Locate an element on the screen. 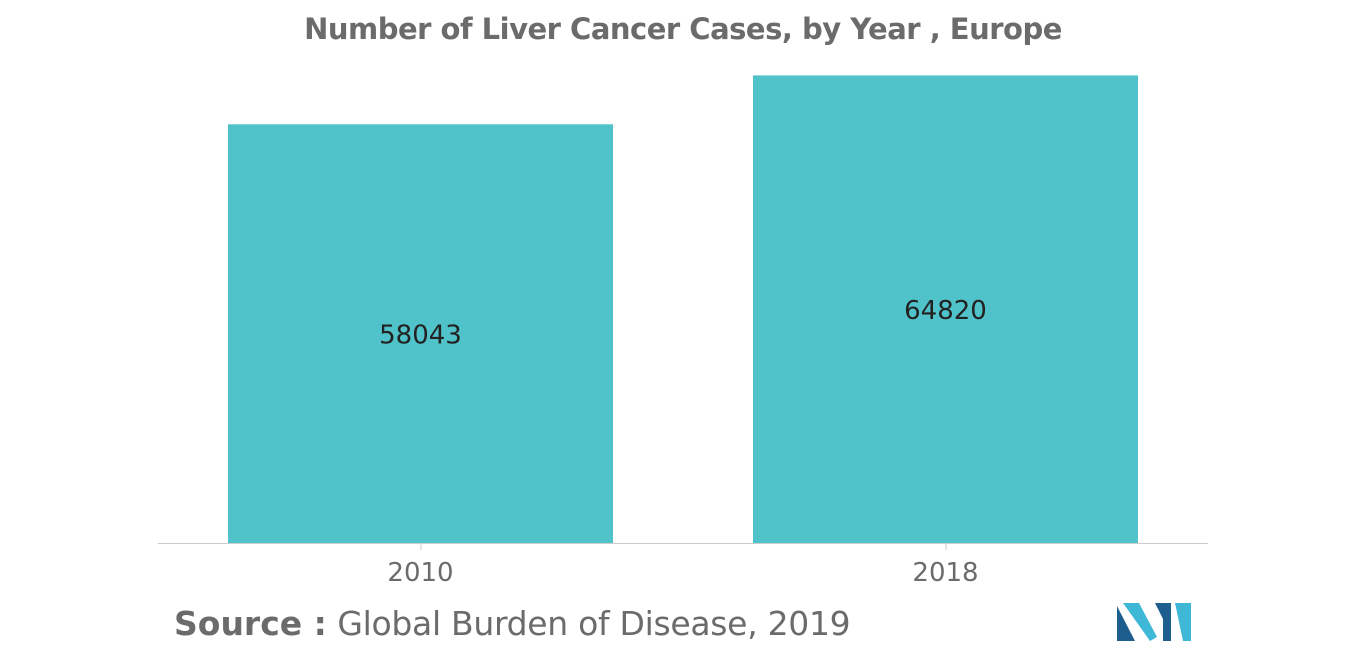 This screenshot has height=655, width=1366. source-text: Global Burden of Disease, 2019 is located at coordinates (594, 623).